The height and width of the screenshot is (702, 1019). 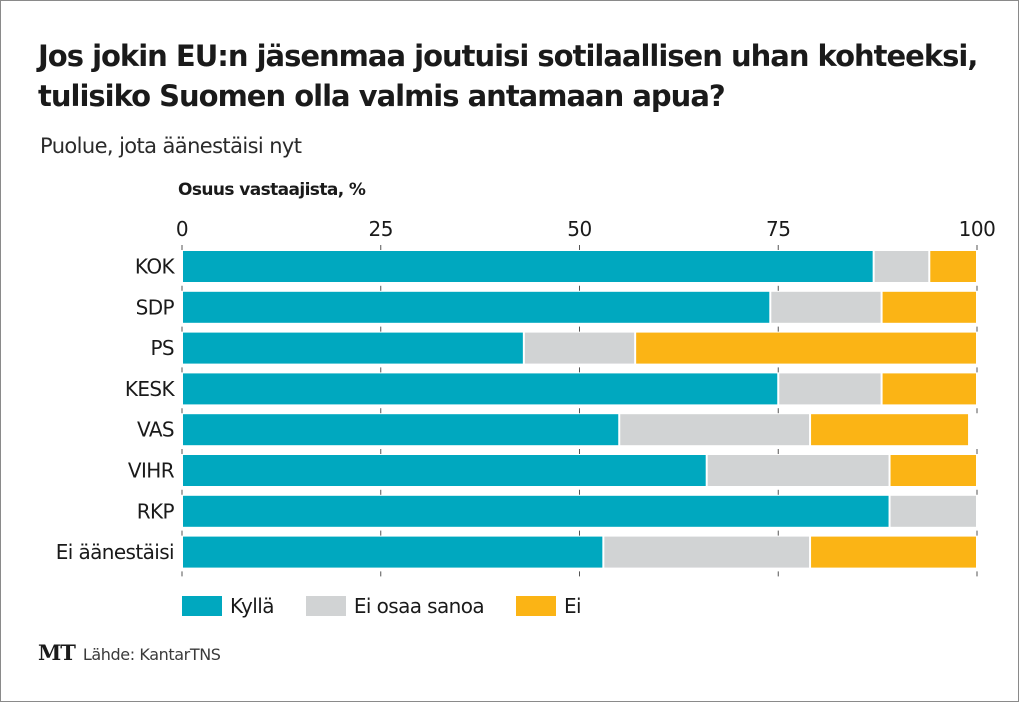 I want to click on bar-ei-aanestaisi-kylla, so click(x=393, y=552).